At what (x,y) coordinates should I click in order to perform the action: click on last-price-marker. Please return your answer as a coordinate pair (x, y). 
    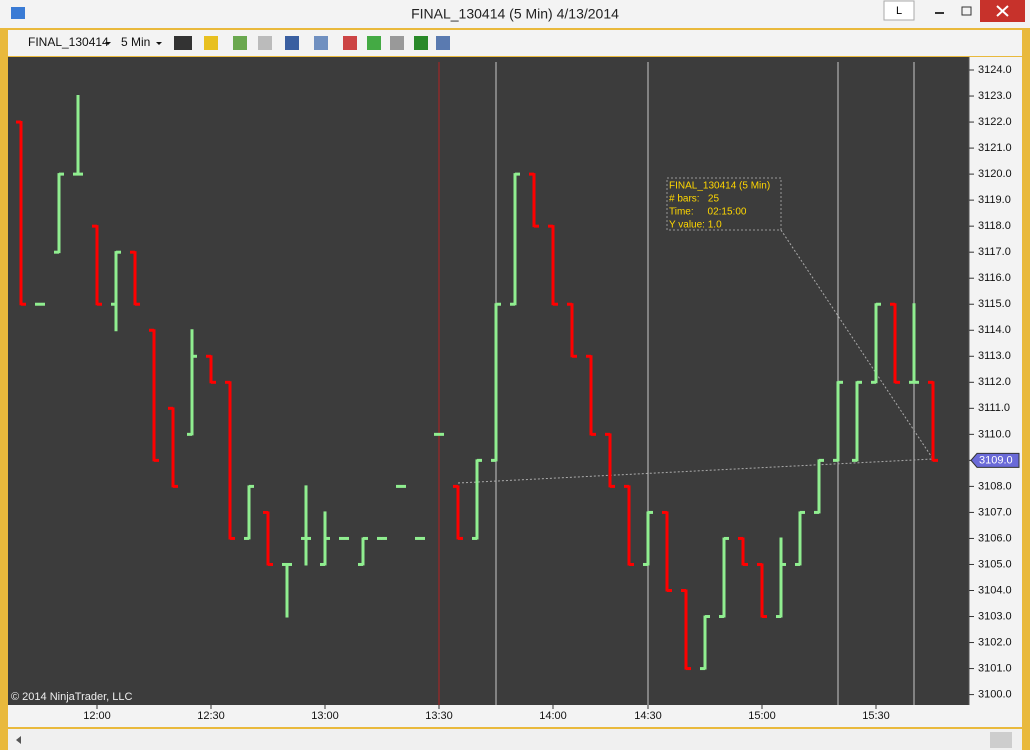
    Looking at the image, I should click on (995, 460).